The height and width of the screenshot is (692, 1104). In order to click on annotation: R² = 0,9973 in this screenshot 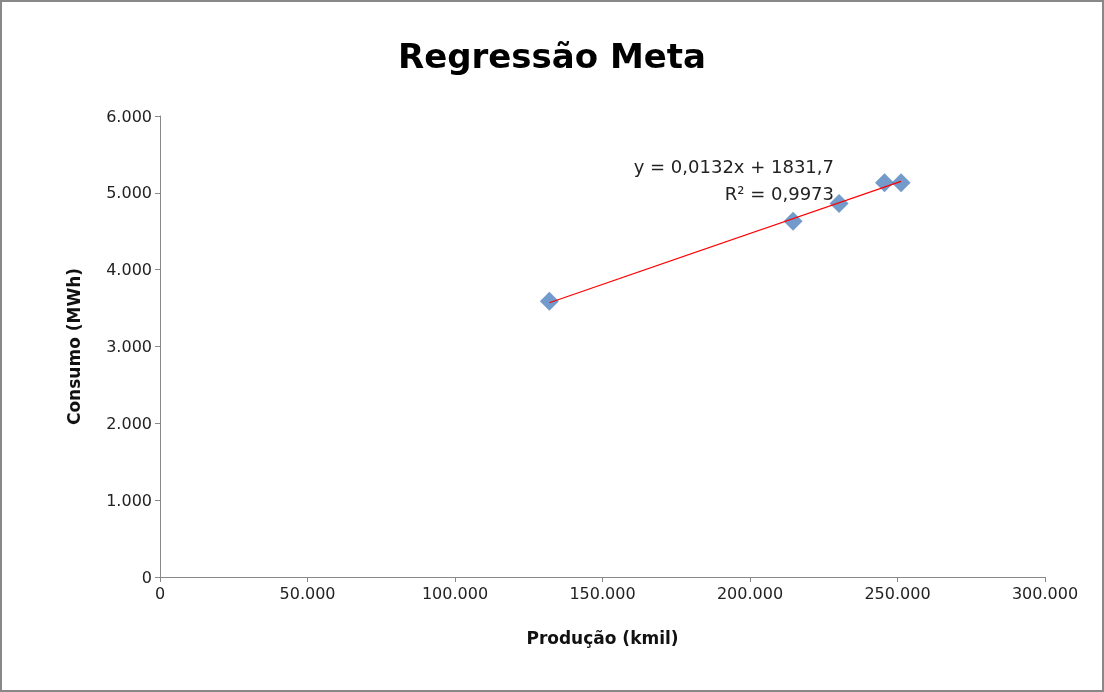, I will do `click(779, 193)`.